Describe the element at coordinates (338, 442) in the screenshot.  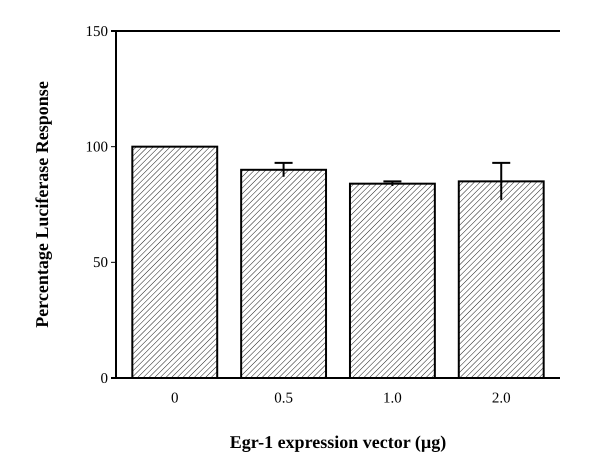
I see `x-axis-title: Egr-1 expression vector (µg)` at that location.